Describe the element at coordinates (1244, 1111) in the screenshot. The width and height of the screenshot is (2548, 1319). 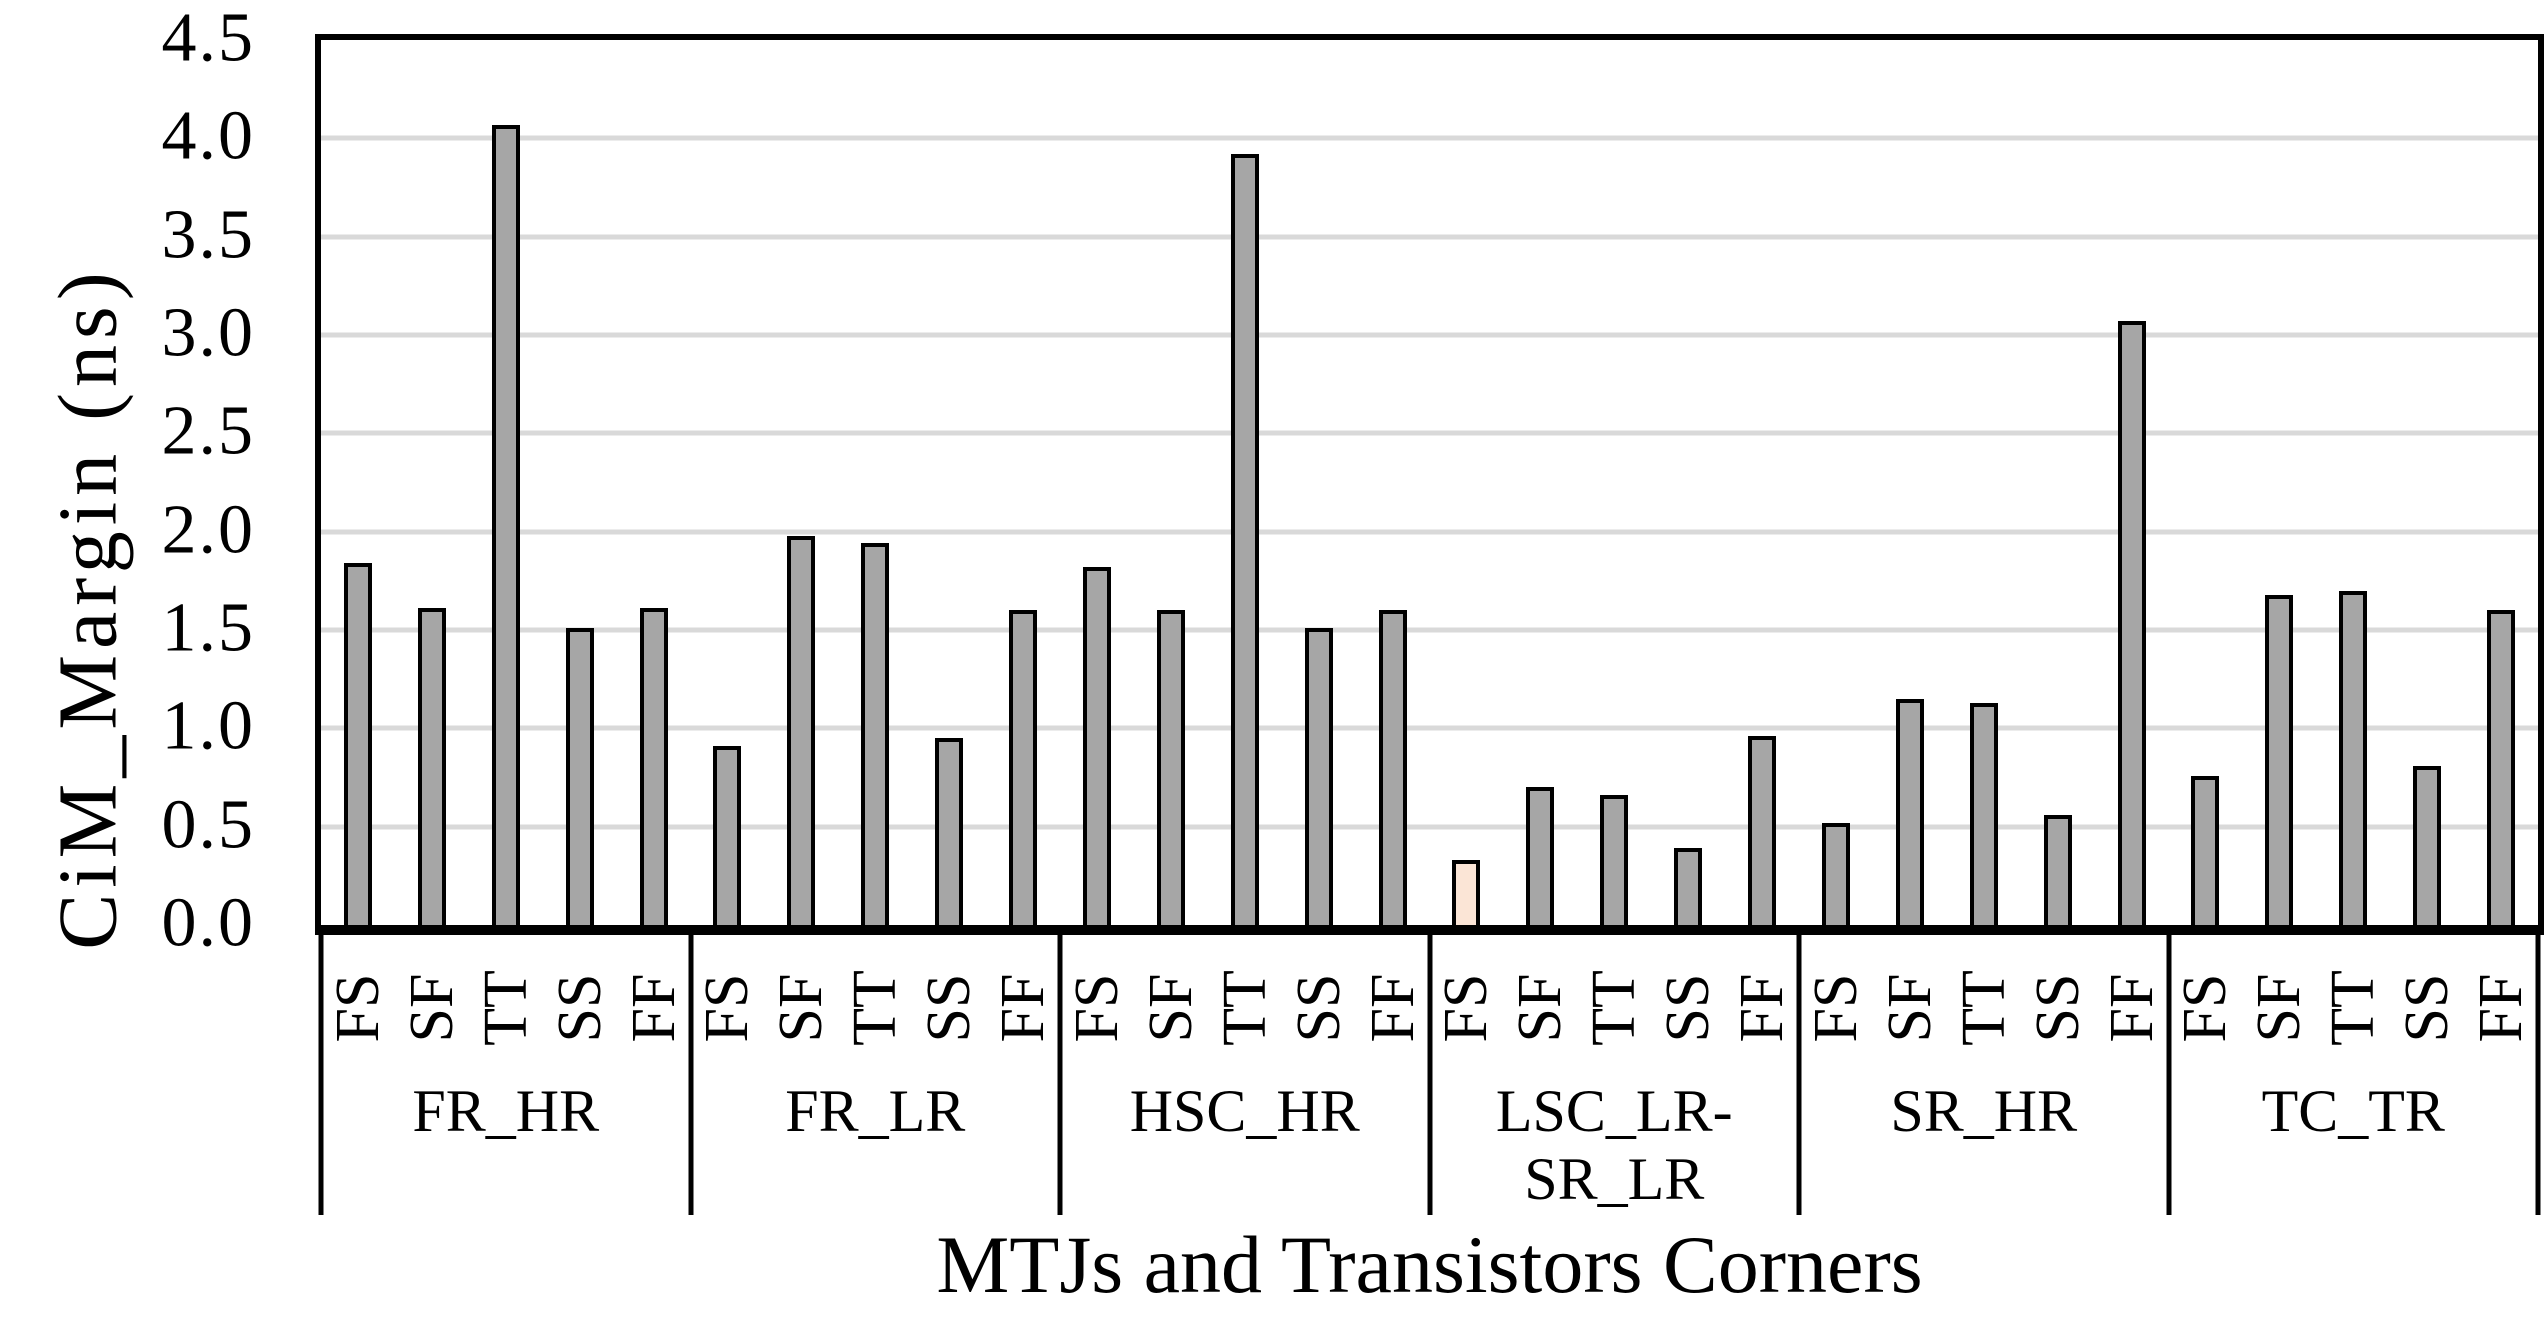
I see `group-label-2: HSC_HR` at that location.